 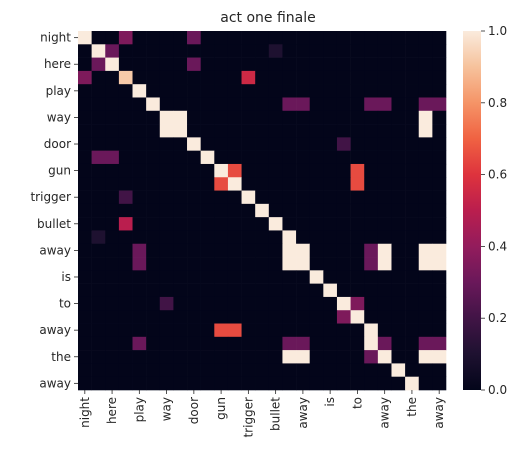 I want to click on y-tick-label: night, so click(x=55, y=38).